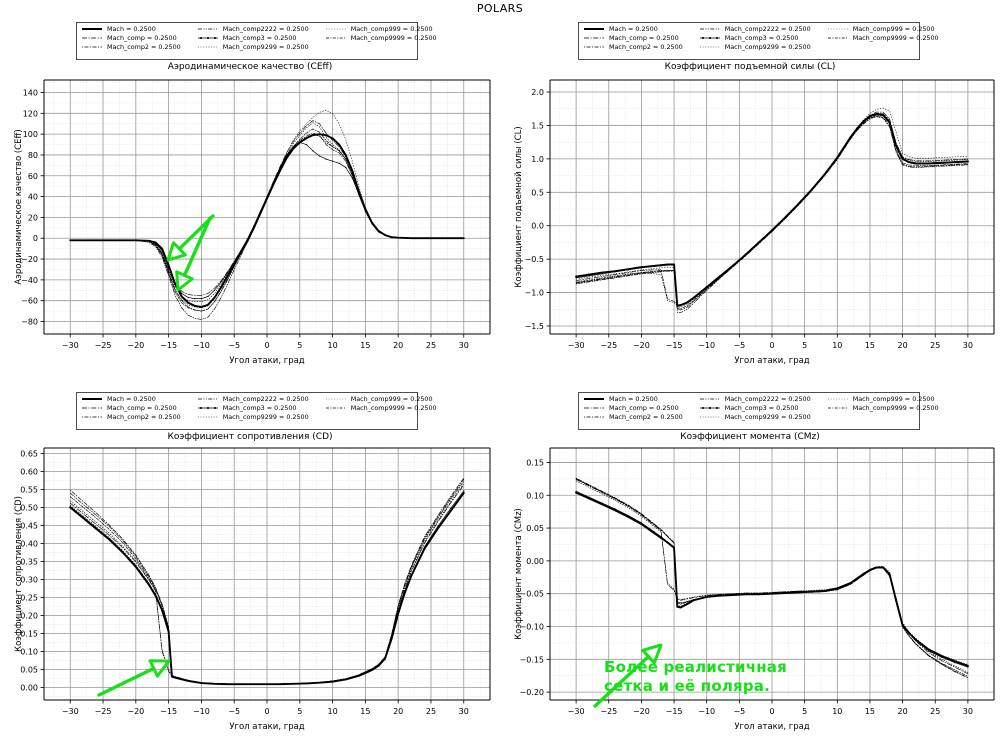 The width and height of the screenshot is (1000, 750). What do you see at coordinates (30, 134) in the screenshot?
I see `svg-text: 100` at bounding box center [30, 134].